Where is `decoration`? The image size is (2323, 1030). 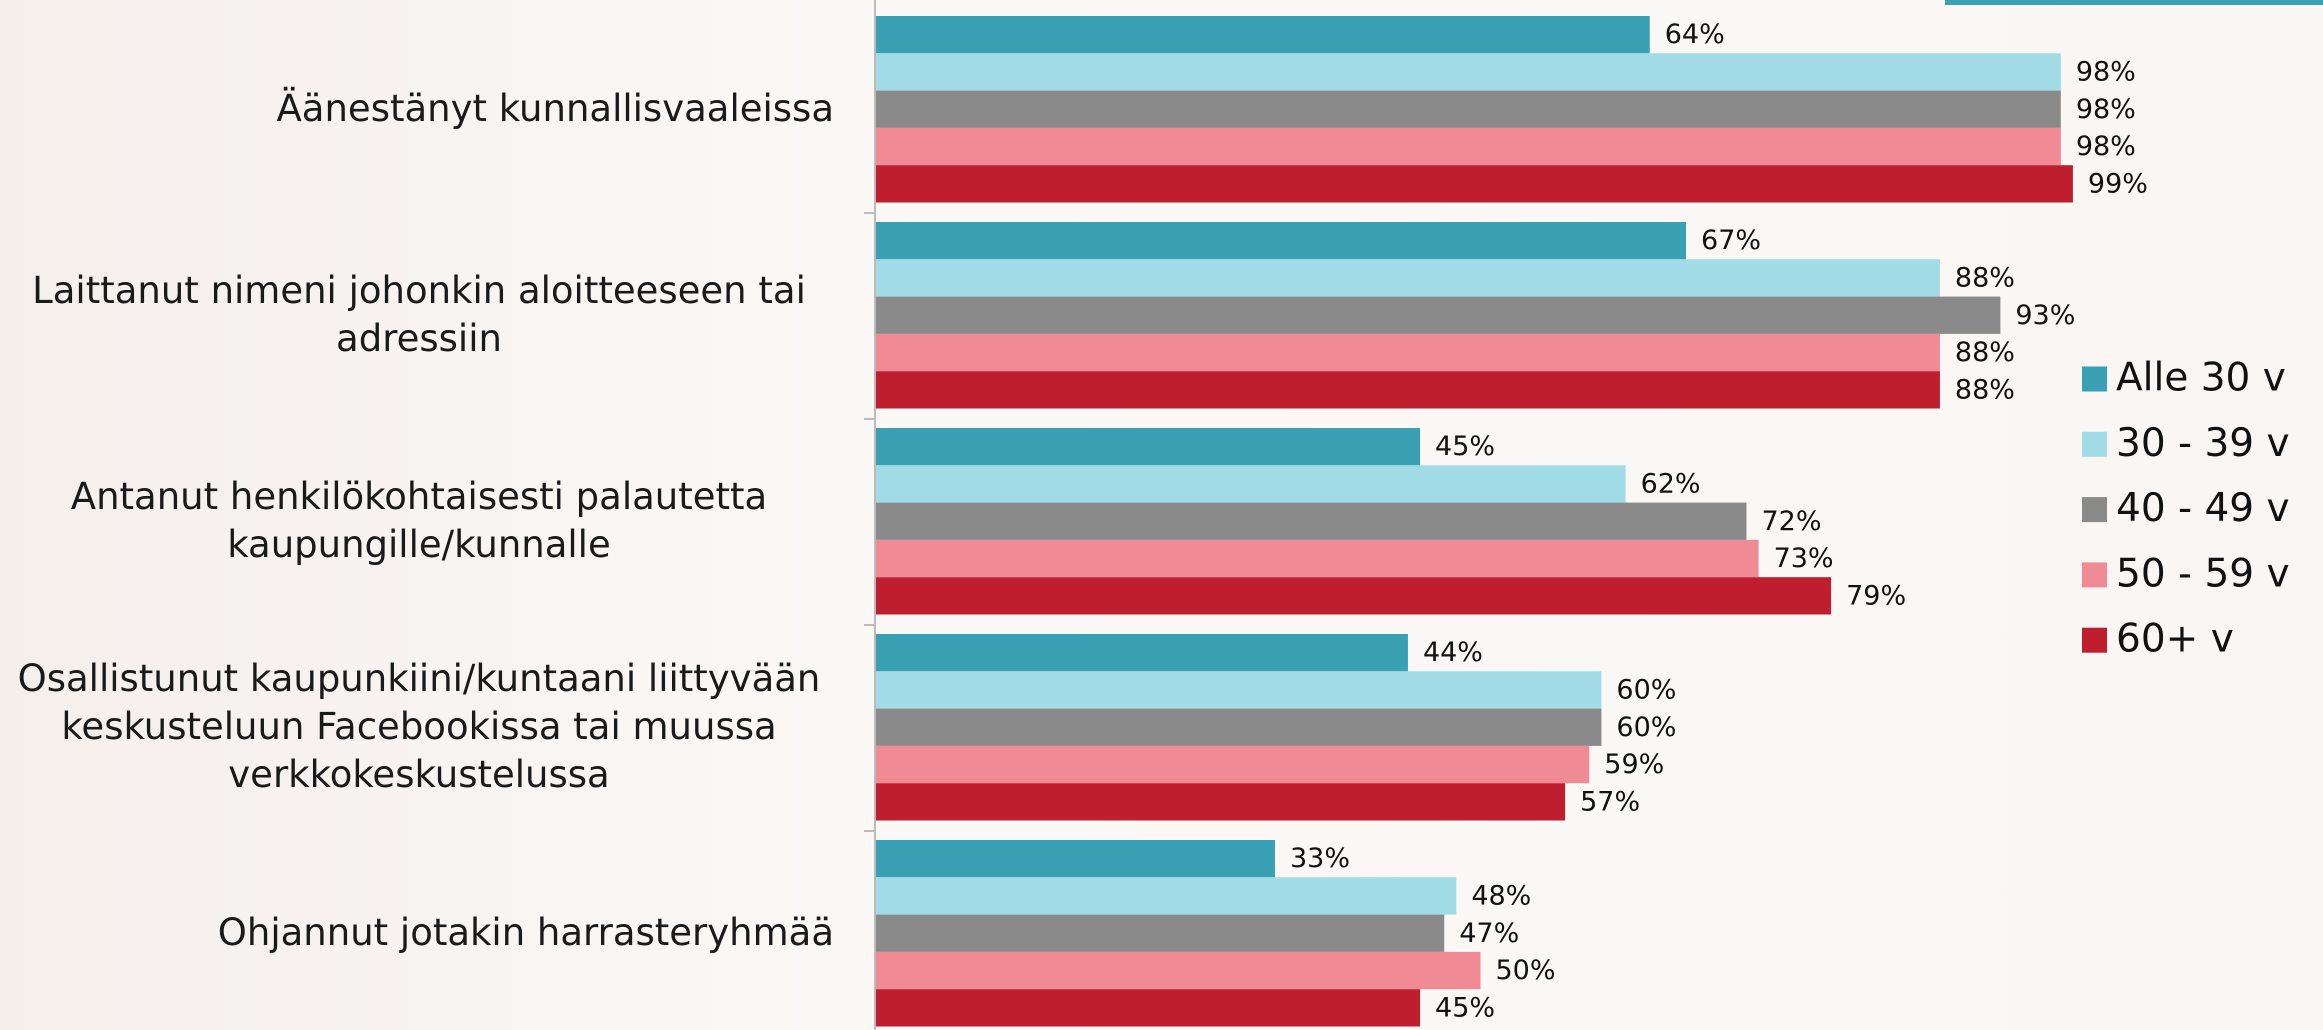
decoration is located at coordinates (2134, 2).